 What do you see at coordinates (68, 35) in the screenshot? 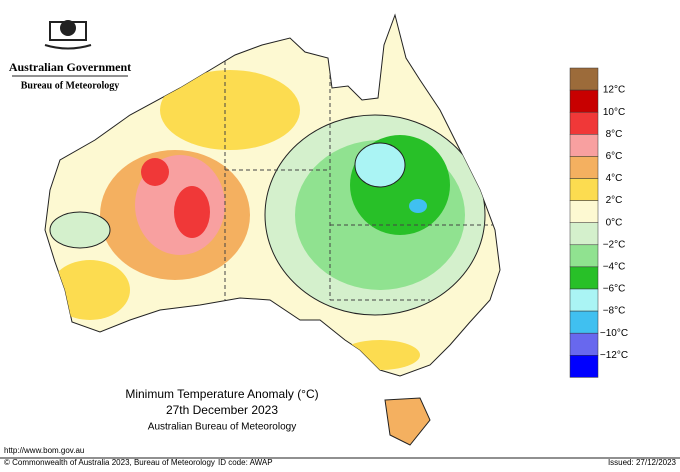
I see `crest` at bounding box center [68, 35].